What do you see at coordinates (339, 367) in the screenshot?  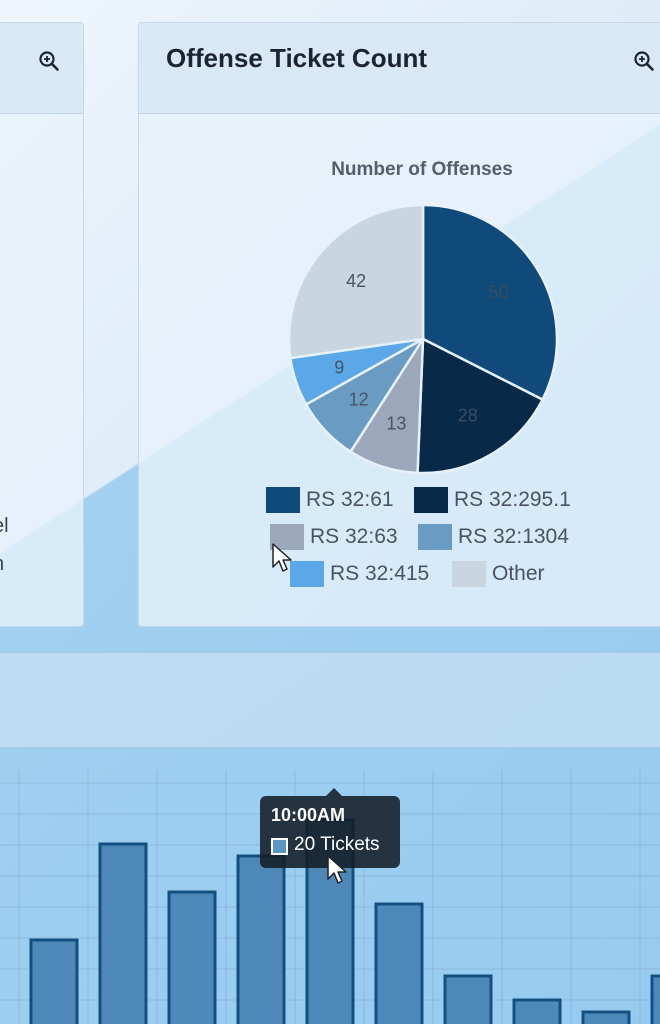 I see `pie-slice-label: 9` at bounding box center [339, 367].